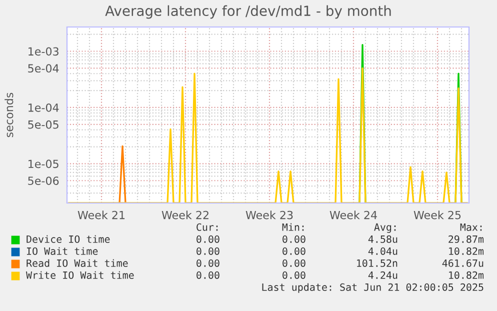 The image size is (497, 311). What do you see at coordinates (385, 228) in the screenshot?
I see `text: Avg:` at bounding box center [385, 228].